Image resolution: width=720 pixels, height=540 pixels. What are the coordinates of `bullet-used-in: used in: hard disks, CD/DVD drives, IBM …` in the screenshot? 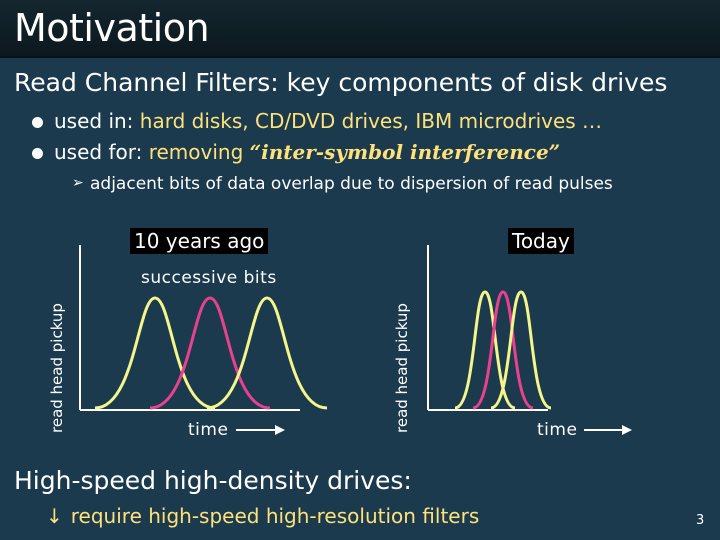 It's located at (317, 121).